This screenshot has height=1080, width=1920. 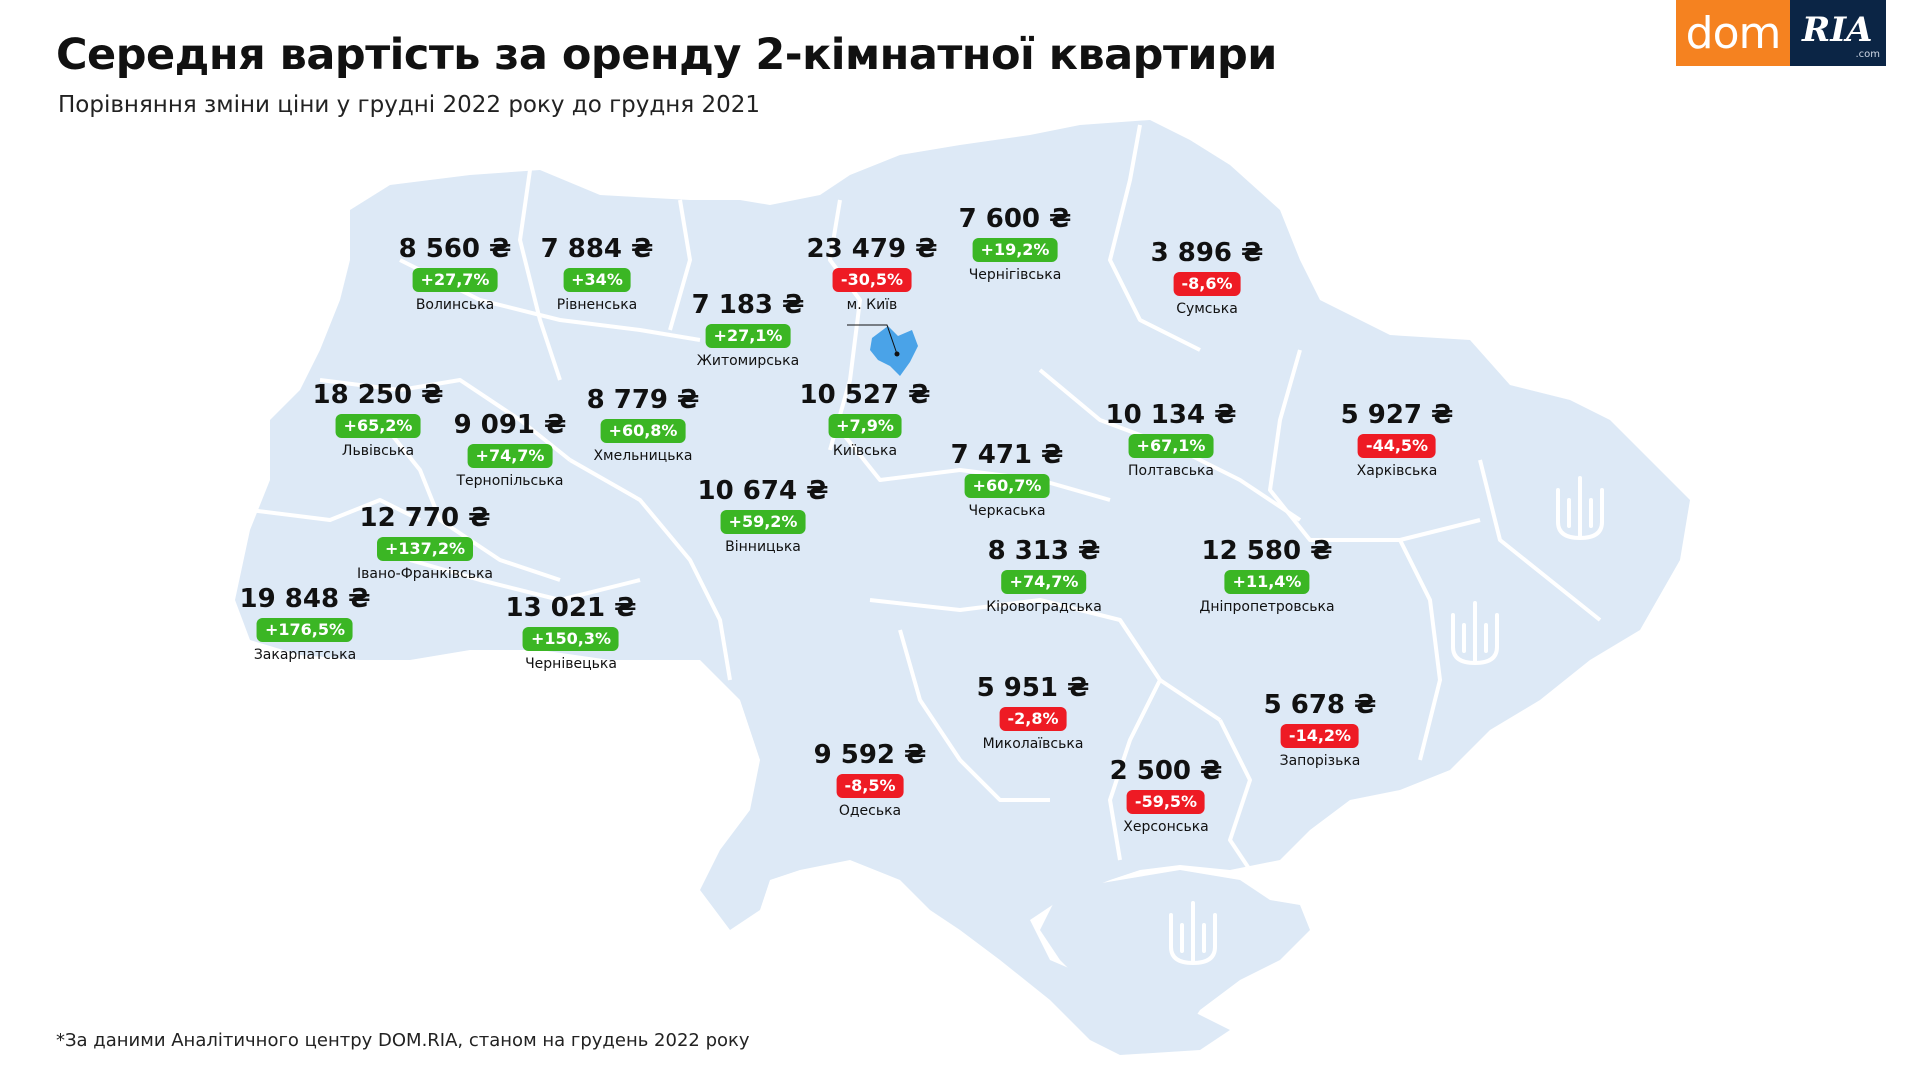 What do you see at coordinates (378, 426) in the screenshot?
I see `change-badge: +65,2%` at bounding box center [378, 426].